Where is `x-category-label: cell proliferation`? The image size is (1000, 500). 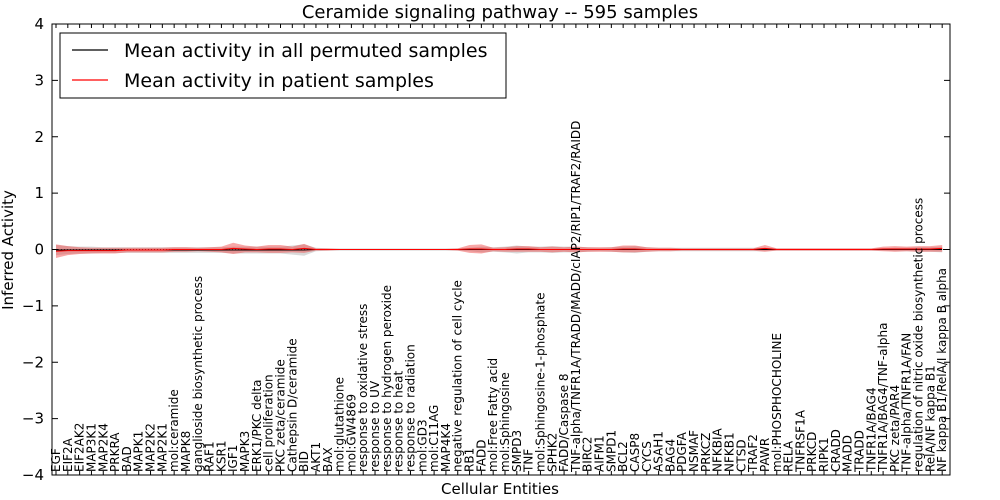
x-category-label: cell proliferation is located at coordinates (269, 423).